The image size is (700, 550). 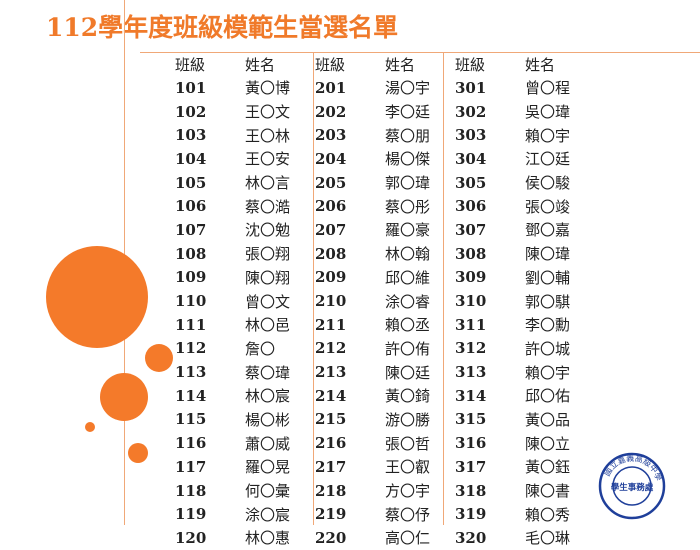 I want to click on class-number: 316, so click(x=471, y=443).